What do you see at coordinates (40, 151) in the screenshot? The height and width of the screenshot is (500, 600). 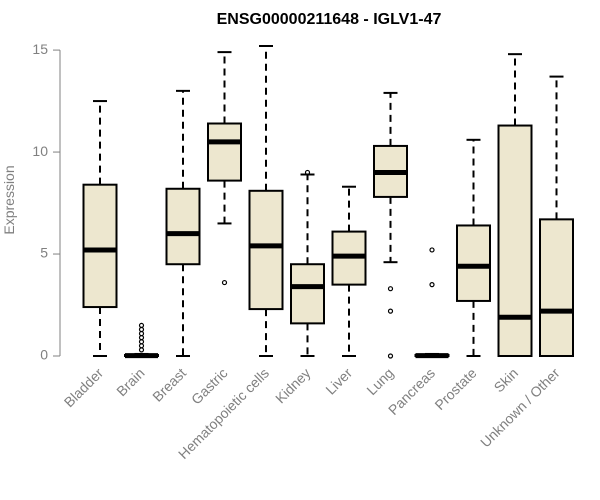 I see `y-tick-label: 10` at bounding box center [40, 151].